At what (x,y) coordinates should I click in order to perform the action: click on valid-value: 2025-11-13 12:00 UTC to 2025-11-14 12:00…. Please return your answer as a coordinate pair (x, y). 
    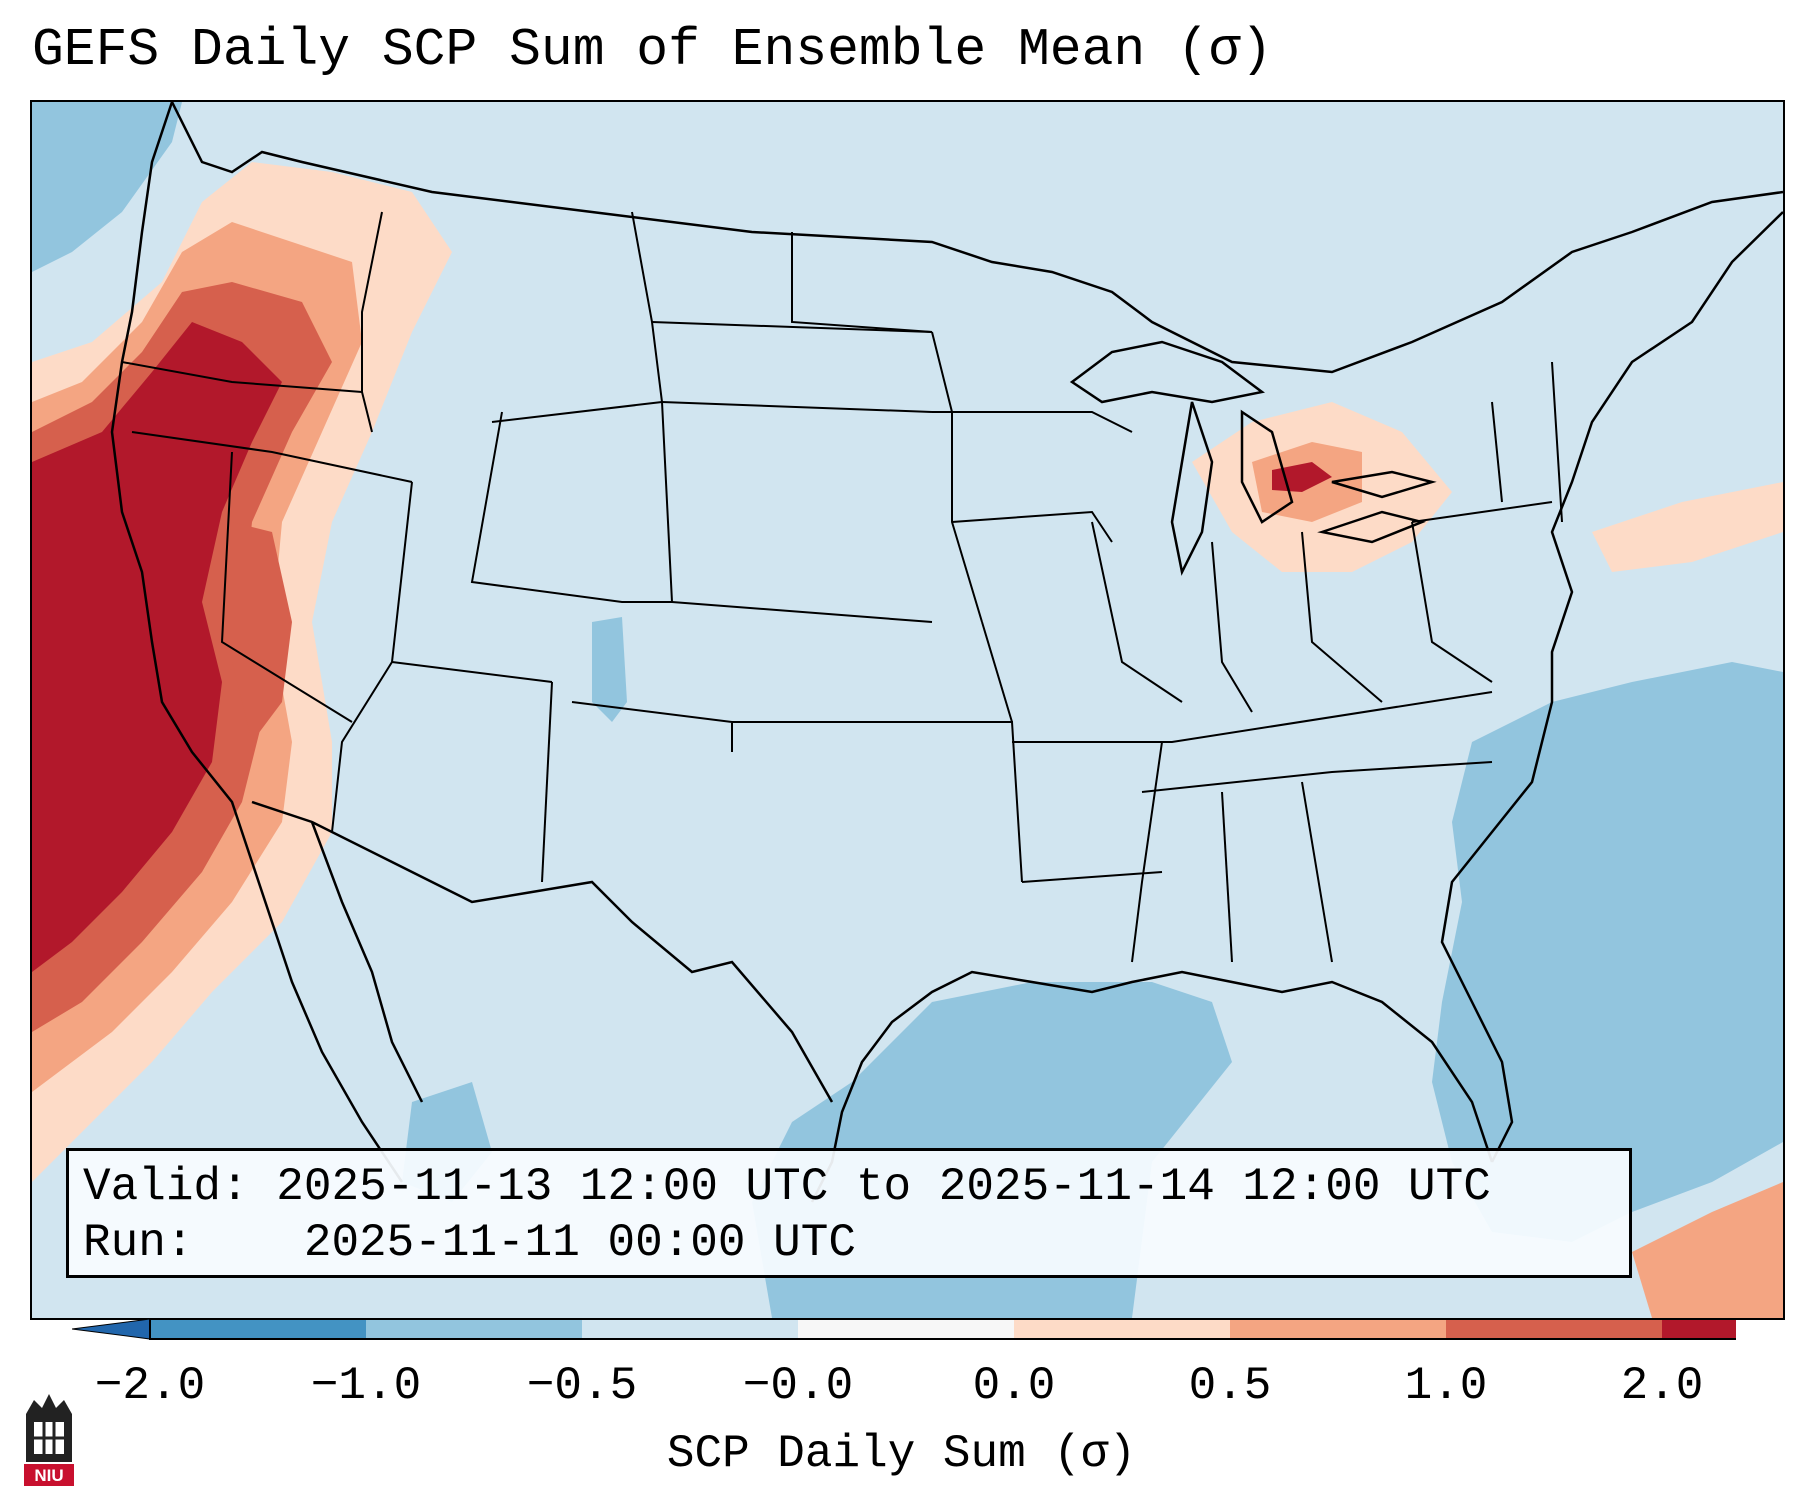
    Looking at the image, I should click on (883, 1187).